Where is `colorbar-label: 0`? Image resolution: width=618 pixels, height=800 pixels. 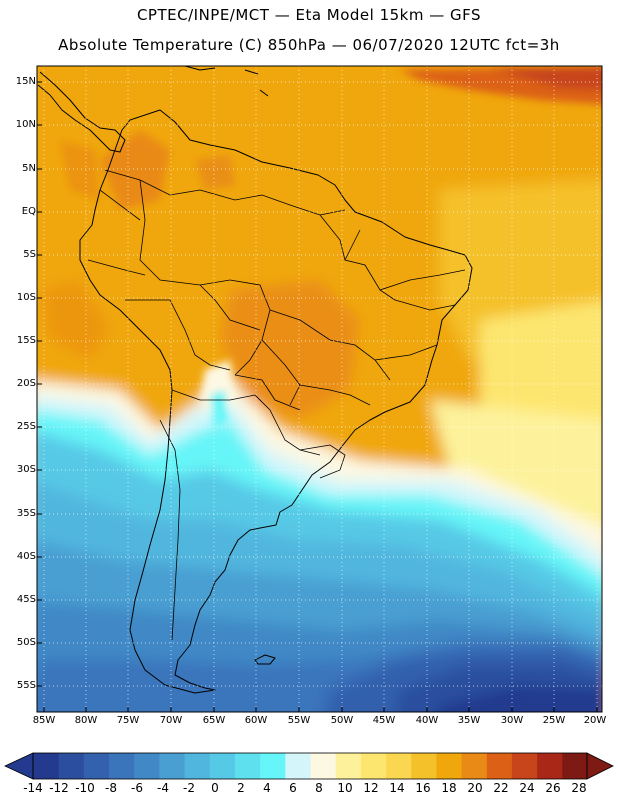 colorbar-label: 0 is located at coordinates (215, 788).